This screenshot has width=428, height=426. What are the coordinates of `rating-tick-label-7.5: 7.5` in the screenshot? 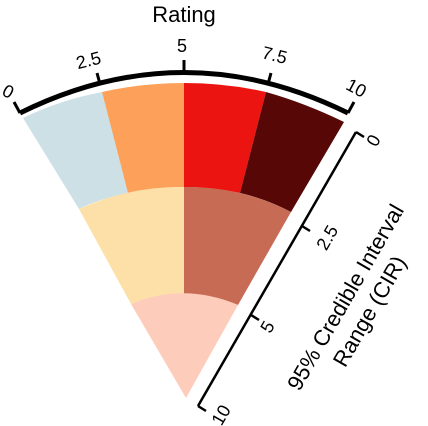 It's located at (274, 54).